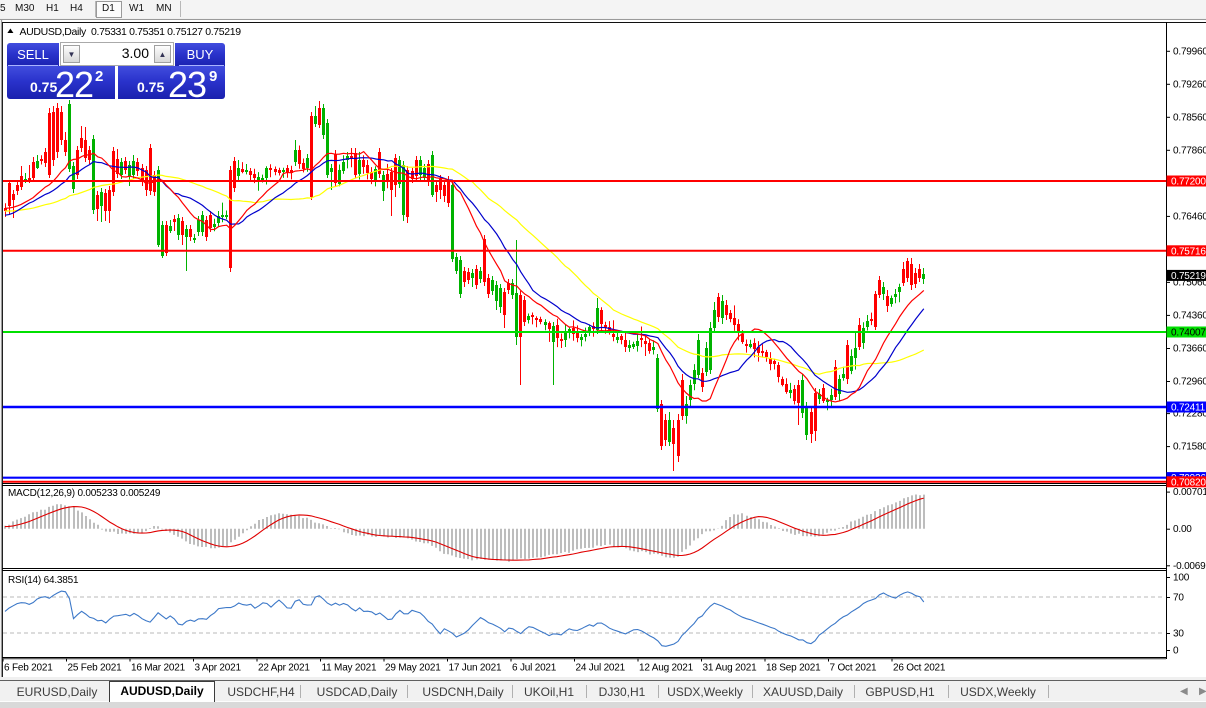 Image resolution: width=1206 pixels, height=708 pixels. Describe the element at coordinates (1182, 529) in the screenshot. I see `svg-text: 0.00` at that location.